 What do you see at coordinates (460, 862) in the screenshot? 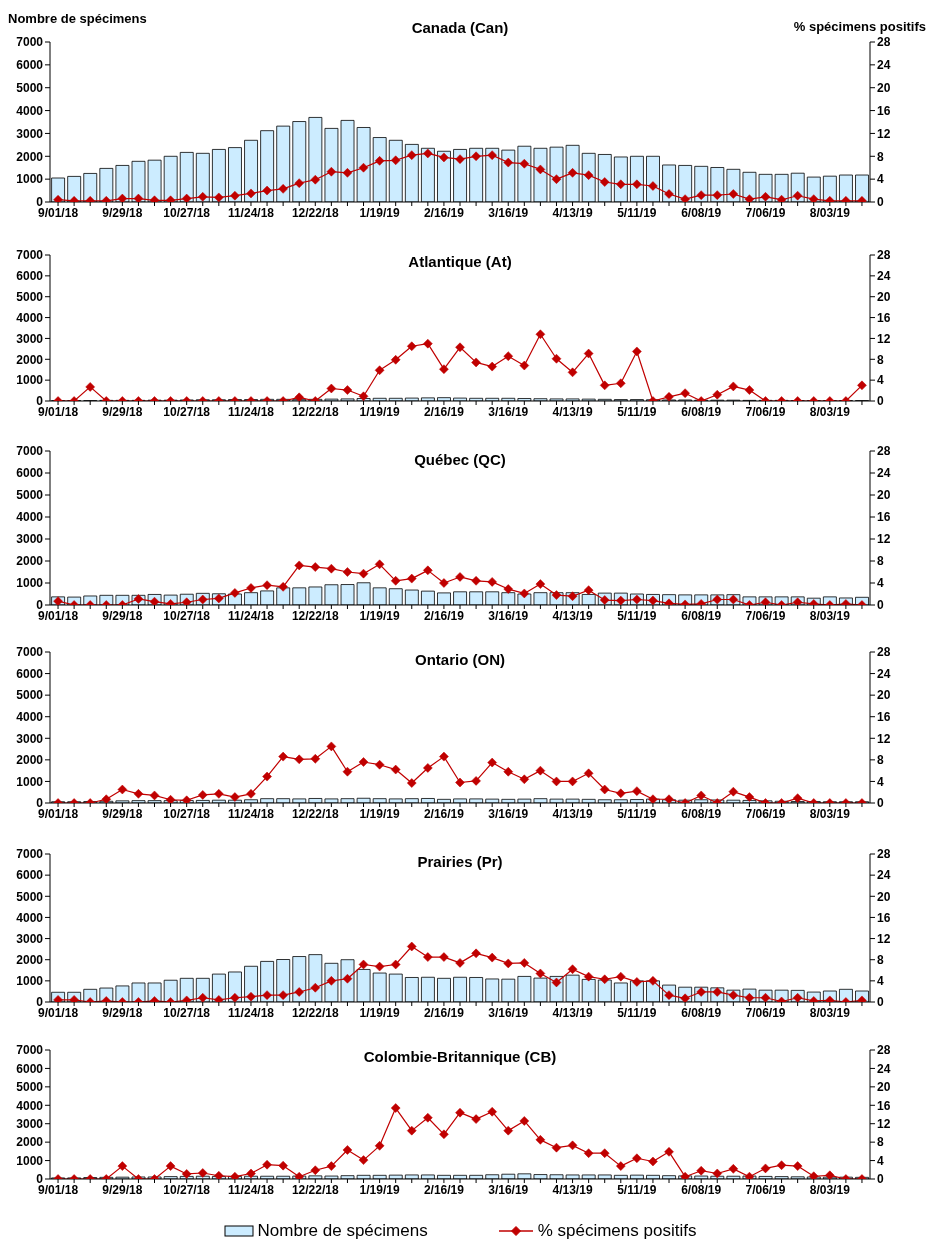
I see `chart-title: Prairies (Pr)` at bounding box center [460, 862].